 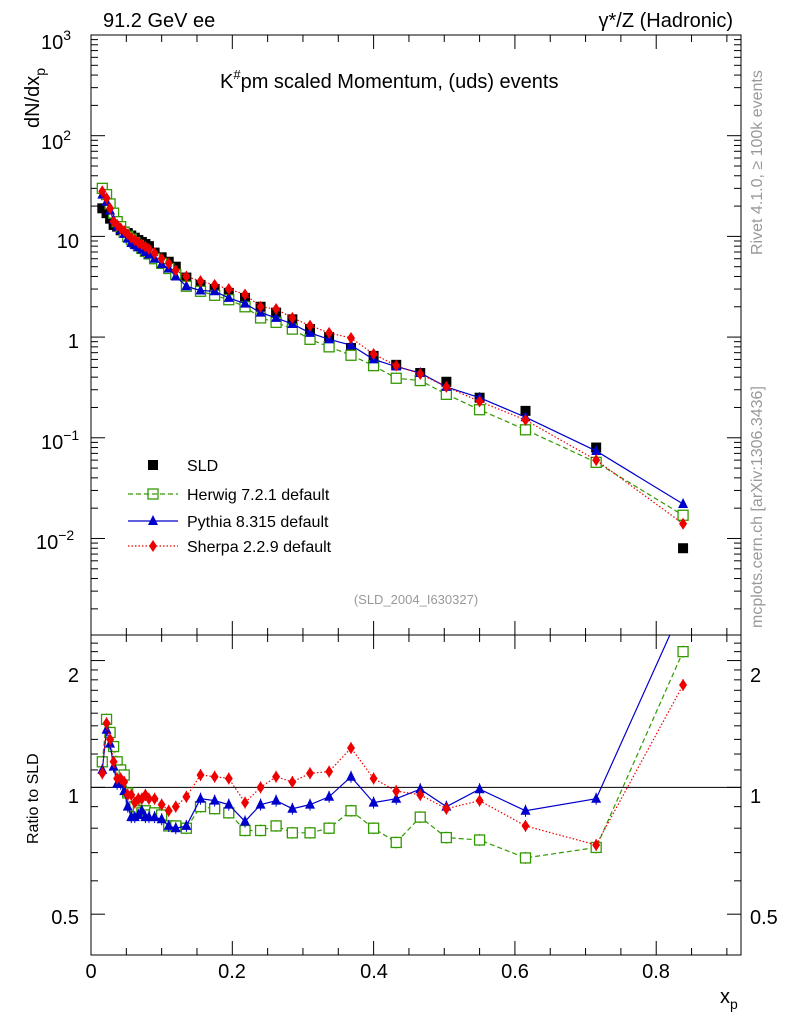 I want to click on xtick-label-0.8: 0.8, so click(x=656, y=972).